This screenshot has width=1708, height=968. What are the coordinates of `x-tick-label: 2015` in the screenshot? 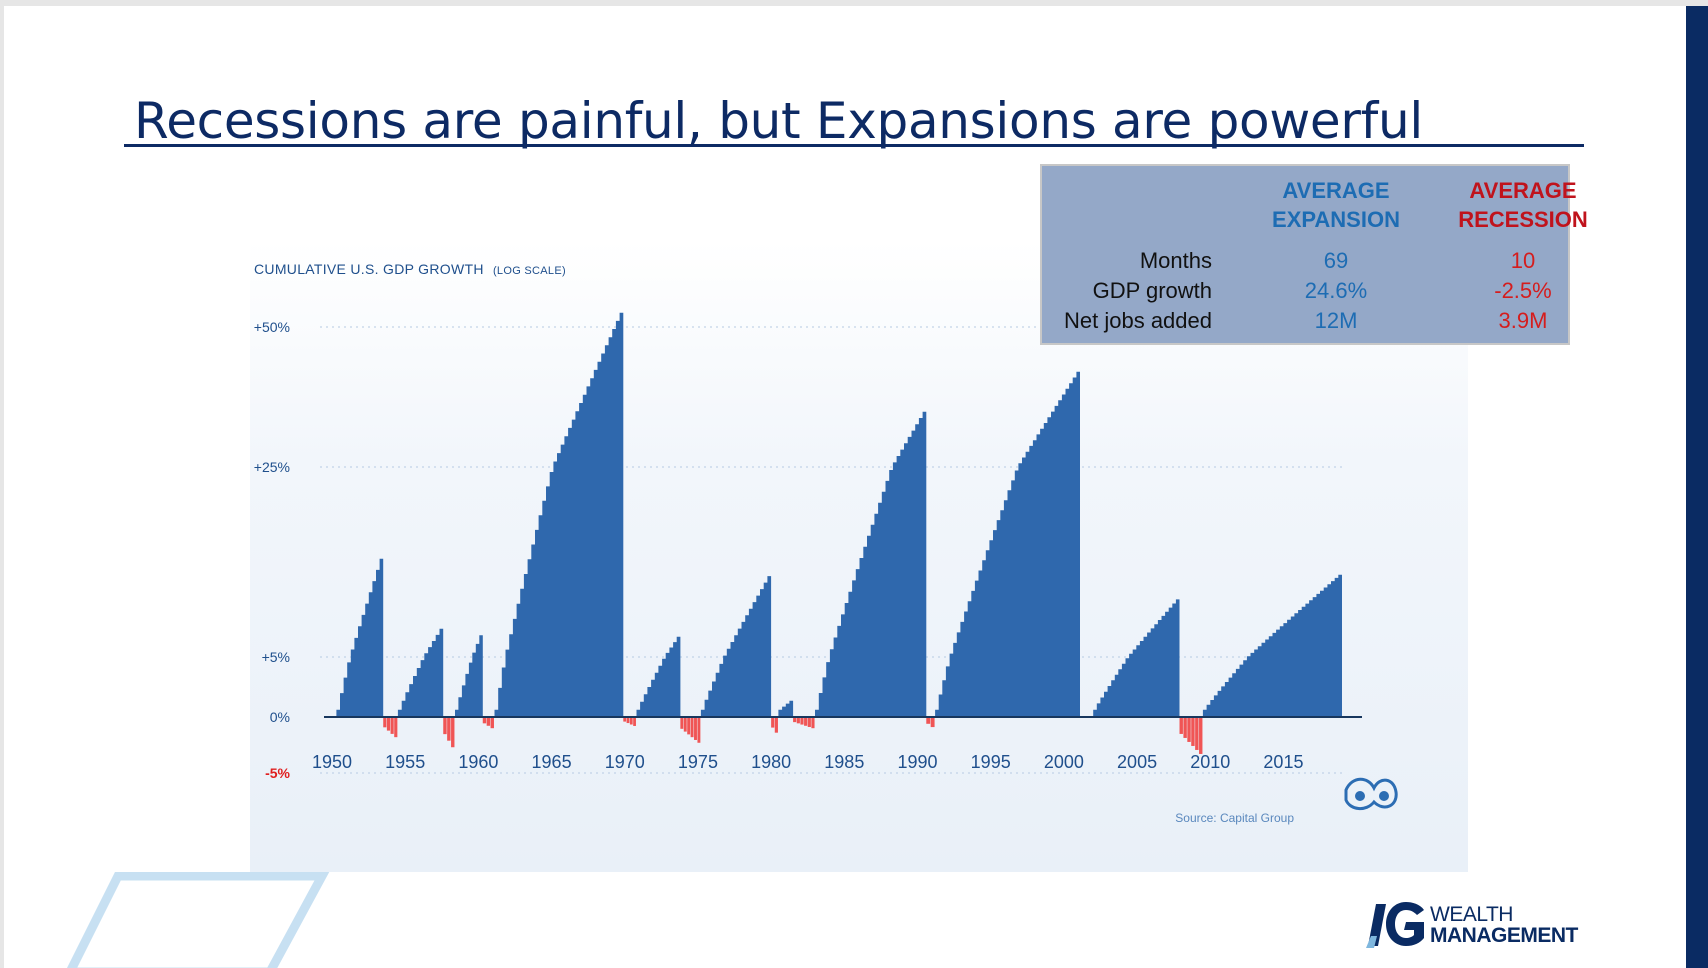 It's located at (1283, 762).